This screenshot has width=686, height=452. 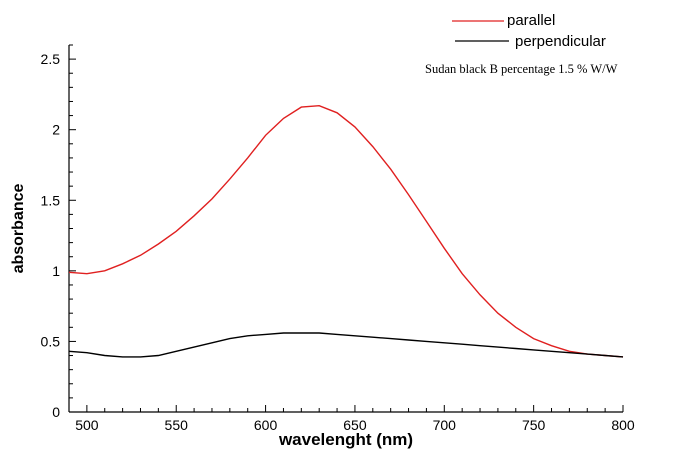 What do you see at coordinates (51, 59) in the screenshot?
I see `y-tick-label: 2.5` at bounding box center [51, 59].